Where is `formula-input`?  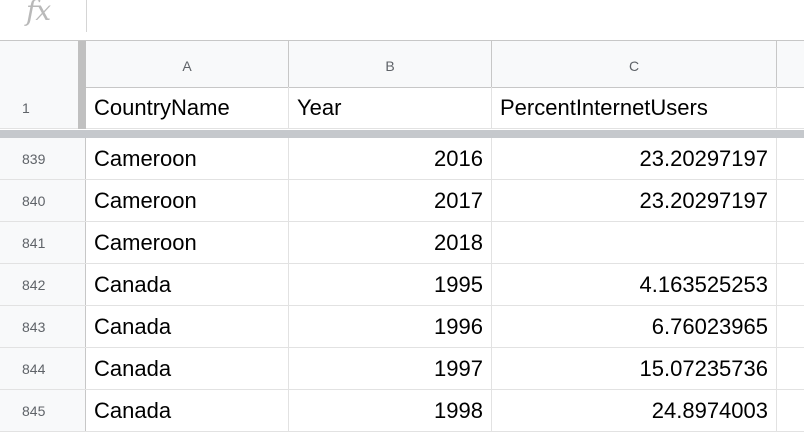
formula-input is located at coordinates (446, 17).